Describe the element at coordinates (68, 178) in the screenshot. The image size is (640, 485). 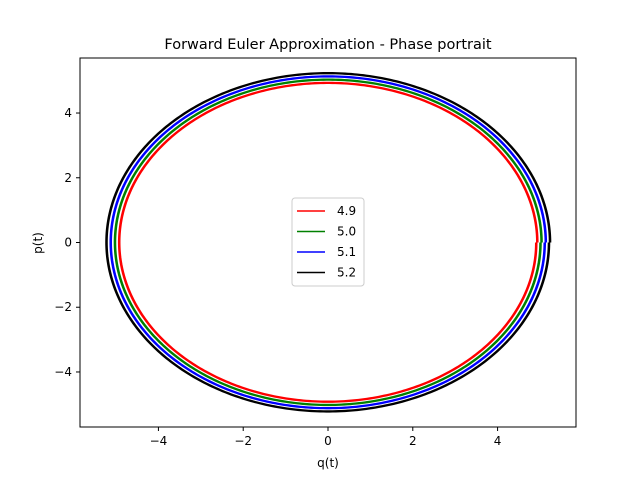
I see `y-tick-label: 2` at that location.